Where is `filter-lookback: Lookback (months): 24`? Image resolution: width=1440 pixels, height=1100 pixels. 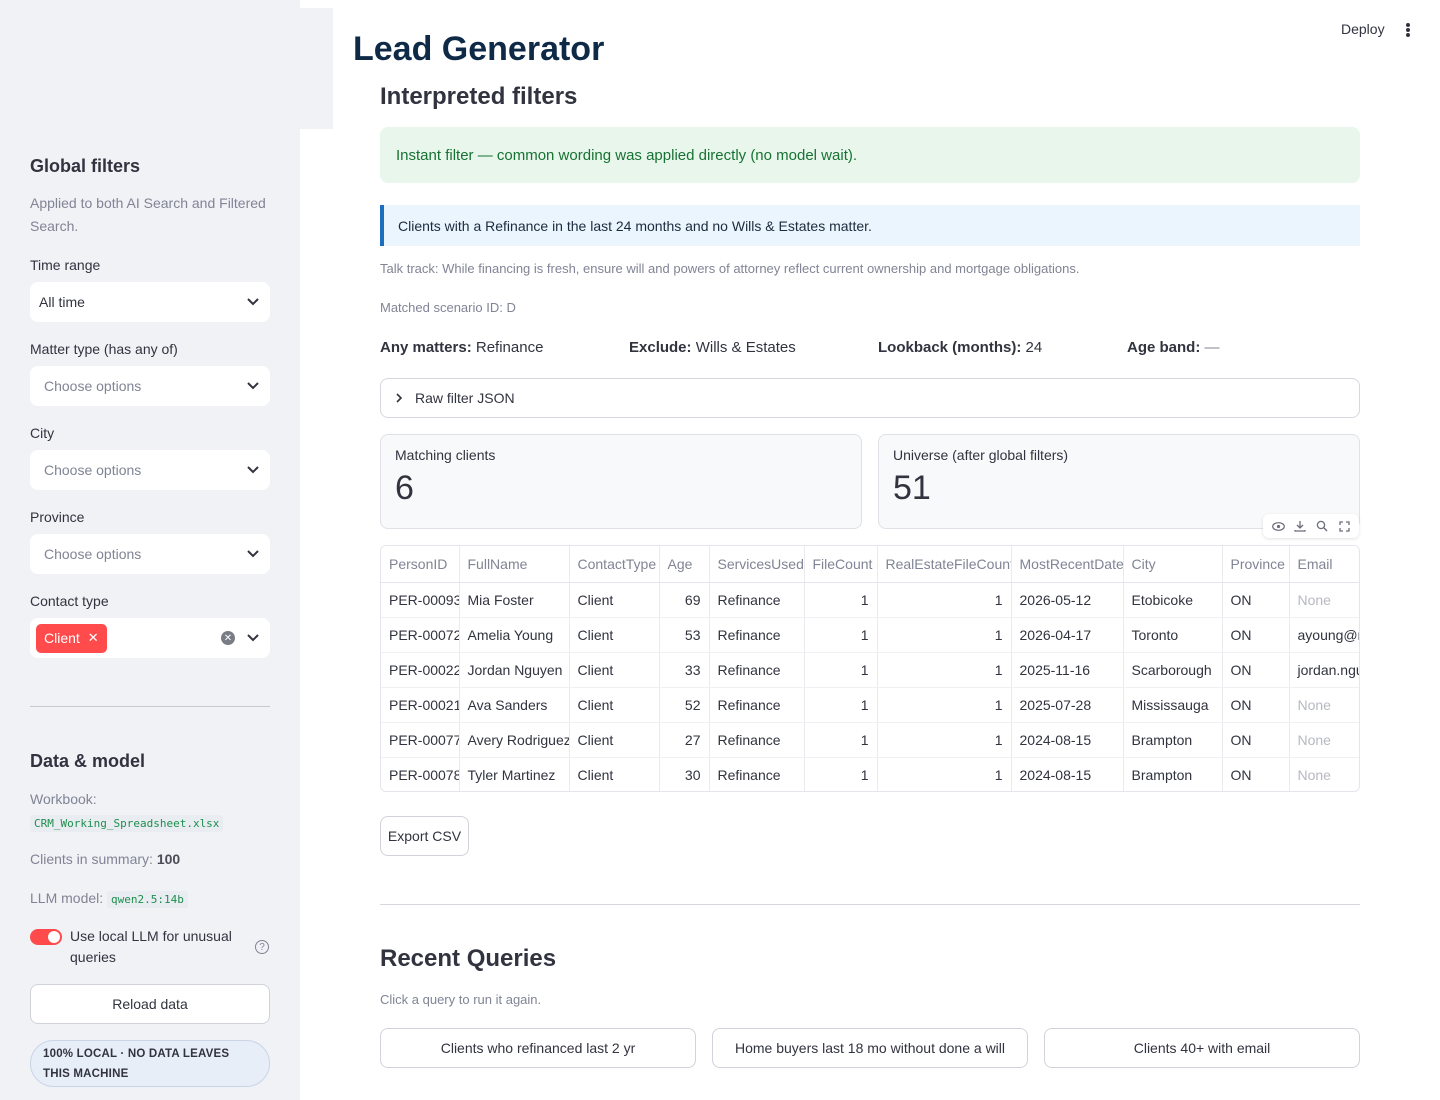
filter-lookback: Lookback (months): 24 is located at coordinates (960, 347).